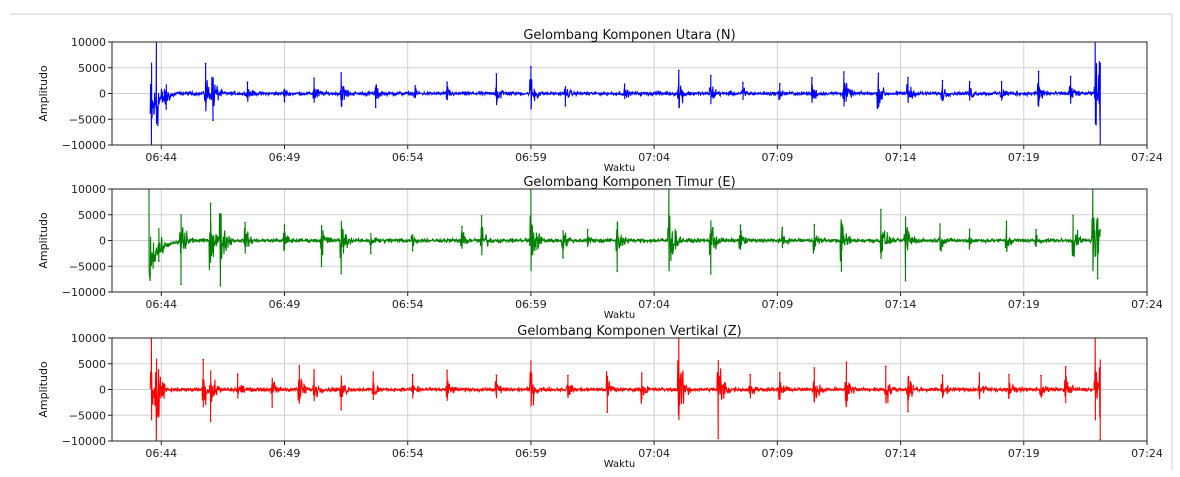 The width and height of the screenshot is (1180, 477). Describe the element at coordinates (629, 182) in the screenshot. I see `chart-title: Gelombang Komponen Timur (E)` at that location.